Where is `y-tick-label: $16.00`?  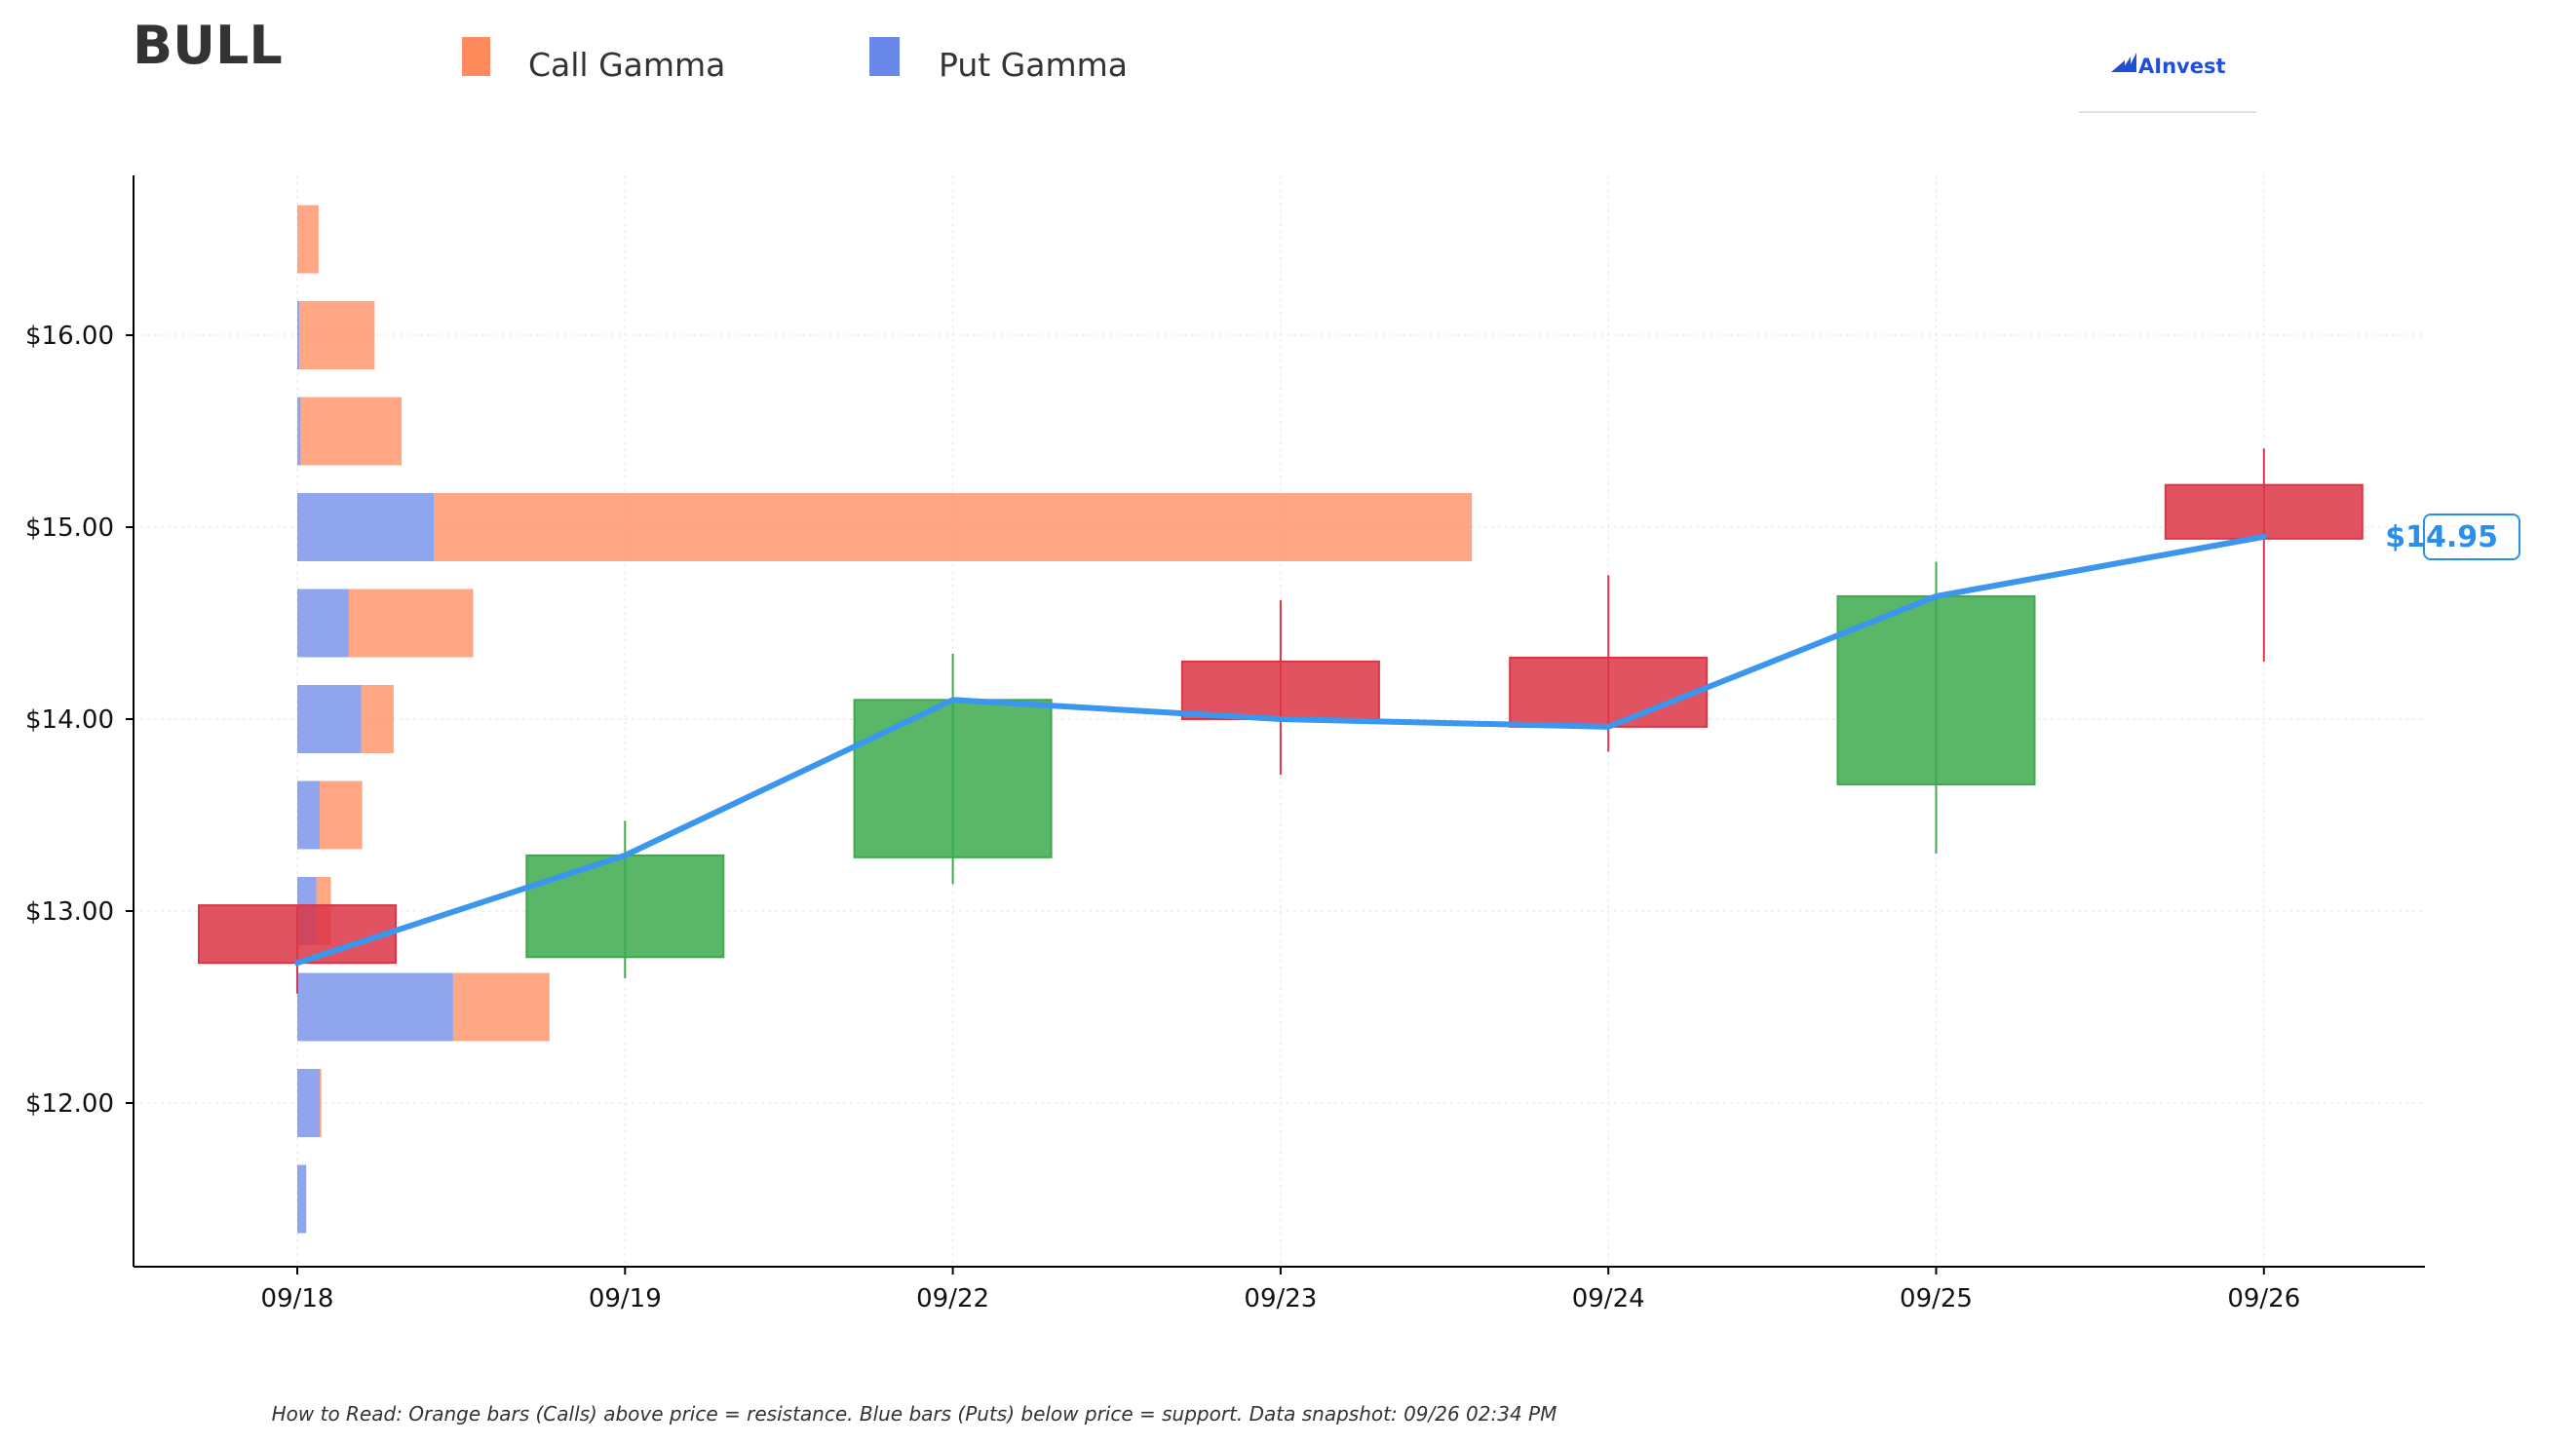
y-tick-label: $16.00 is located at coordinates (69, 336).